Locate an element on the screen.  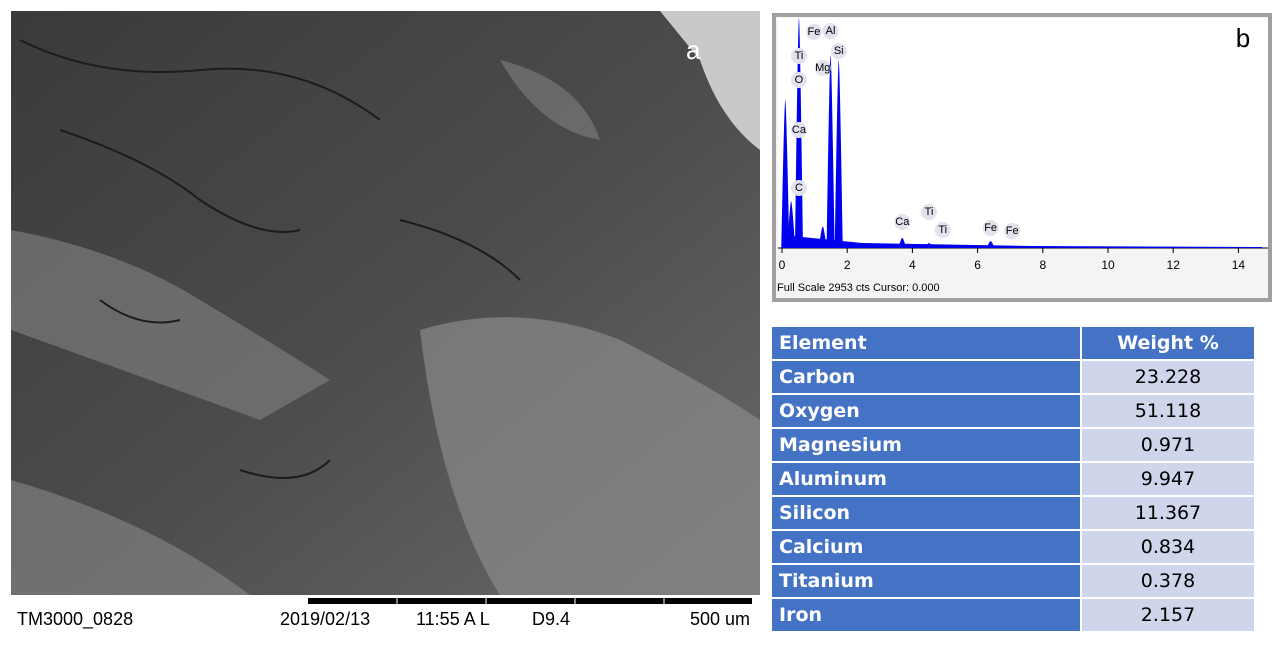
table-row: Oxygen 51.118 is located at coordinates (1013, 411).